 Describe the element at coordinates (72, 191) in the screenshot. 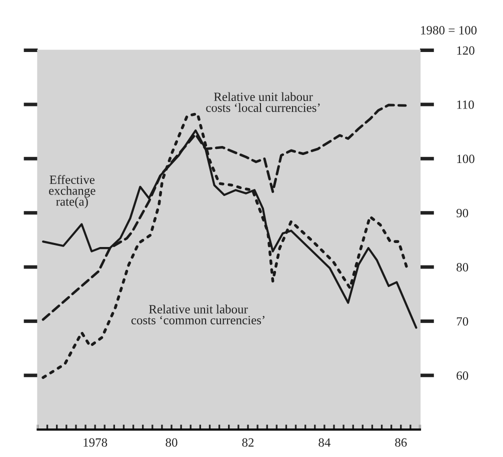

I see `annotation: Effective exchange rate(a)` at that location.